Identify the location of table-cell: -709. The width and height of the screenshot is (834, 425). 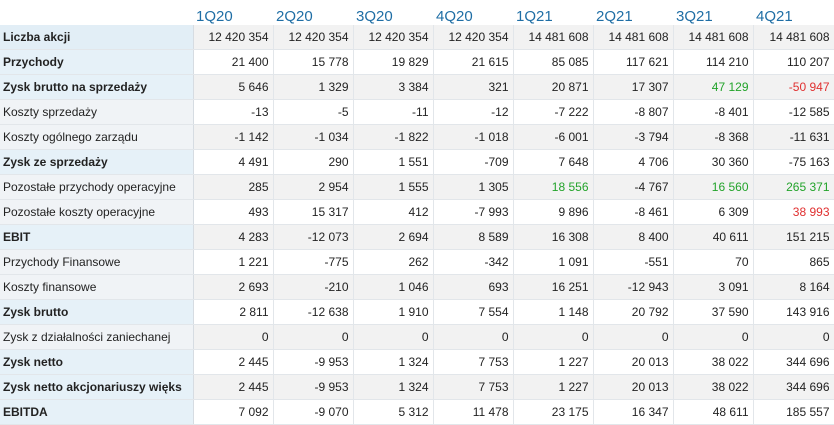
(473, 162).